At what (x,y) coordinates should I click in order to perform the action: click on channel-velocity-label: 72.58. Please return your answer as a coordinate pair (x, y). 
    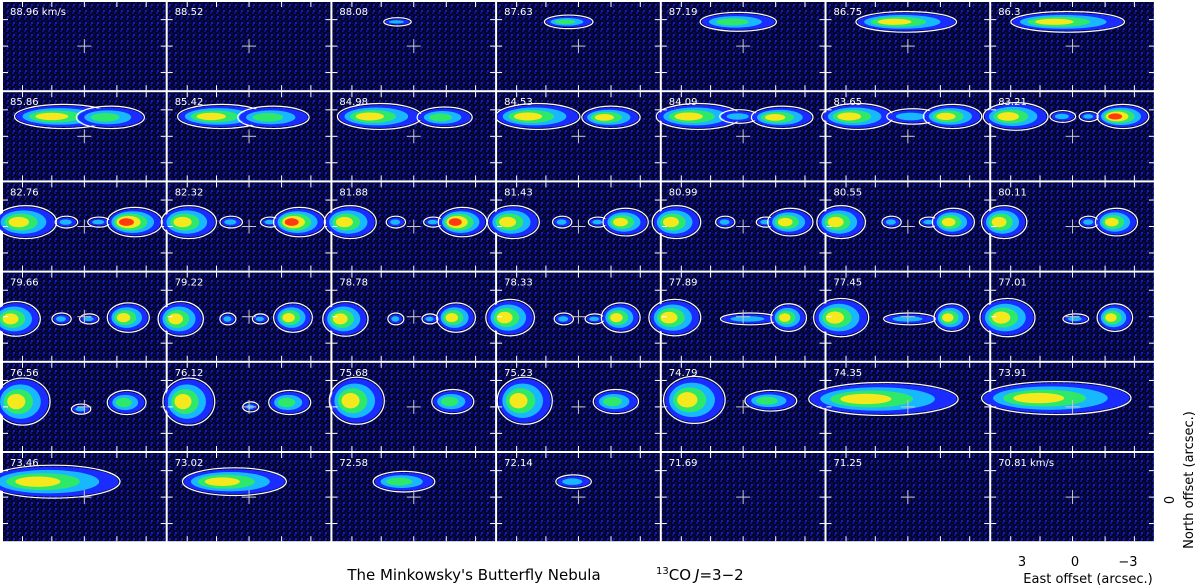
    Looking at the image, I should click on (353, 463).